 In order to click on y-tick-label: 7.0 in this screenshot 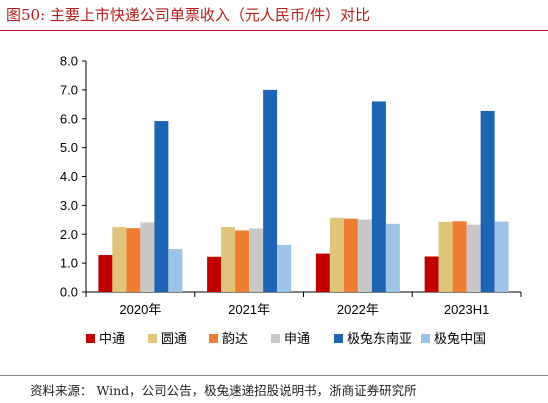, I will do `click(69, 89)`.